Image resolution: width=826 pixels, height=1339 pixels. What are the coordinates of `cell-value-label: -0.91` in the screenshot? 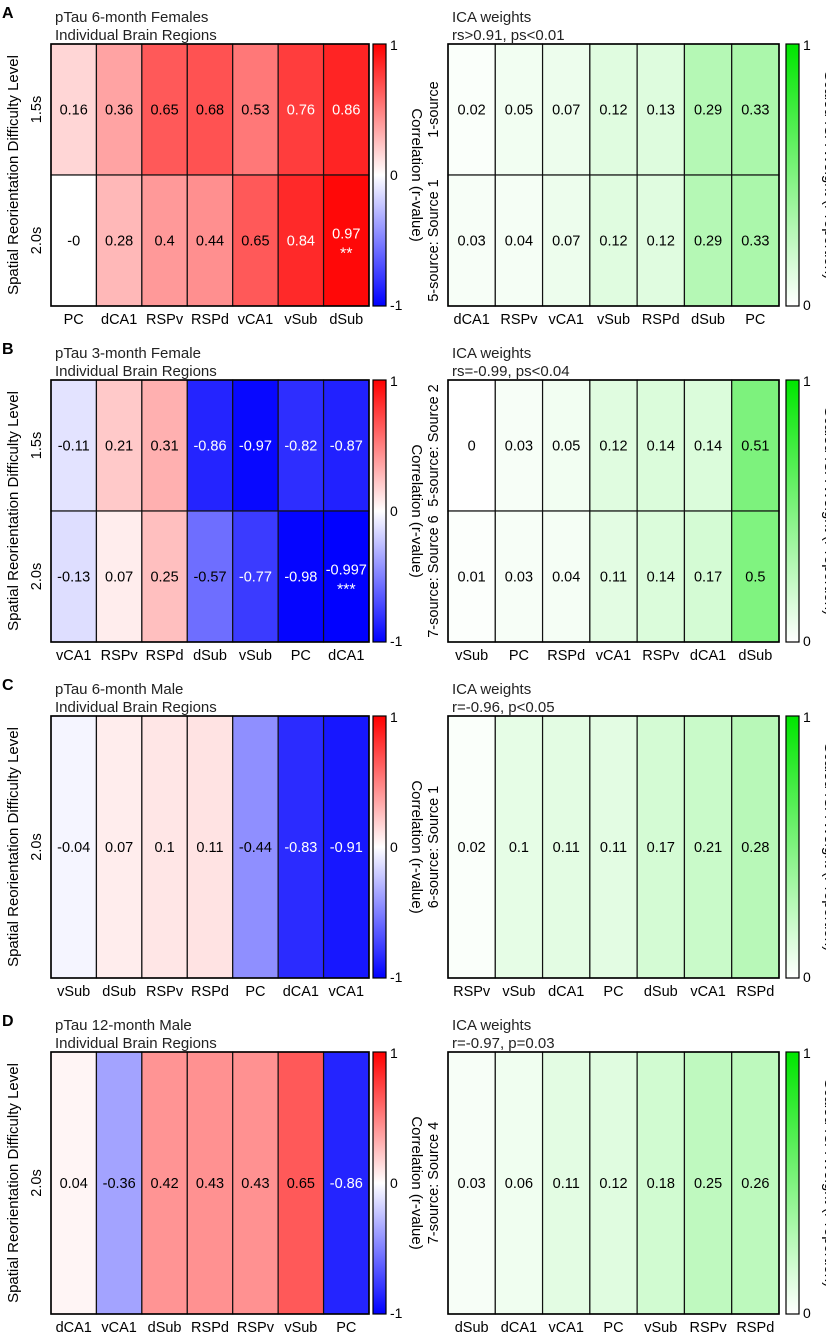 It's located at (346, 848).